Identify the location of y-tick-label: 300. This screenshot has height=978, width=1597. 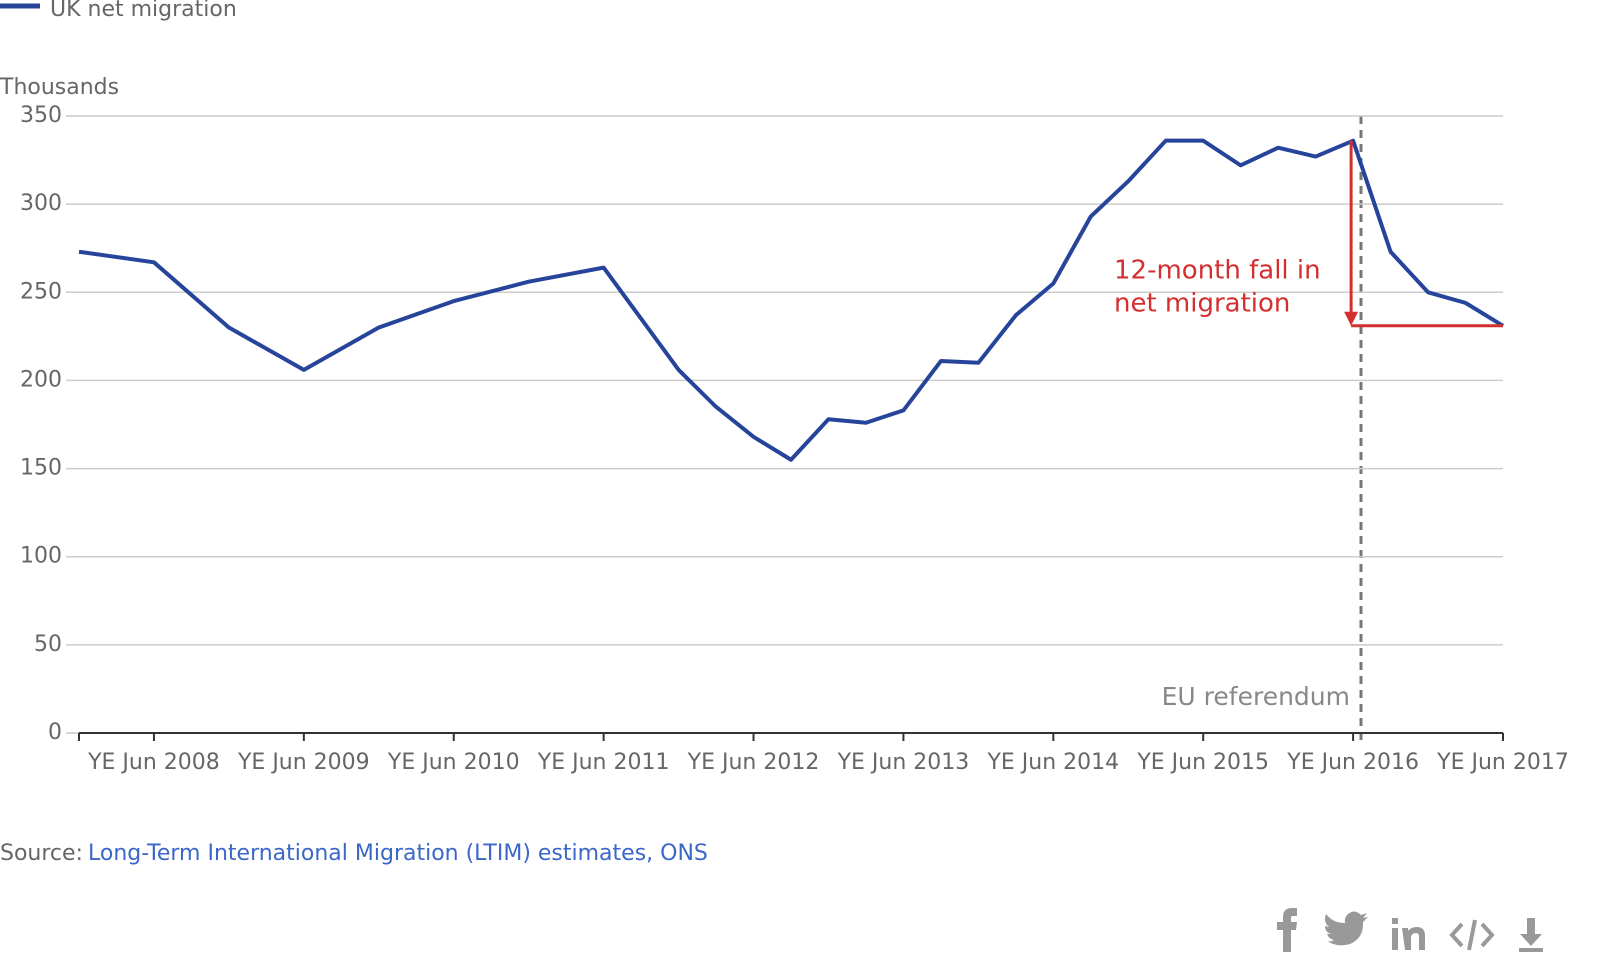
(41, 203).